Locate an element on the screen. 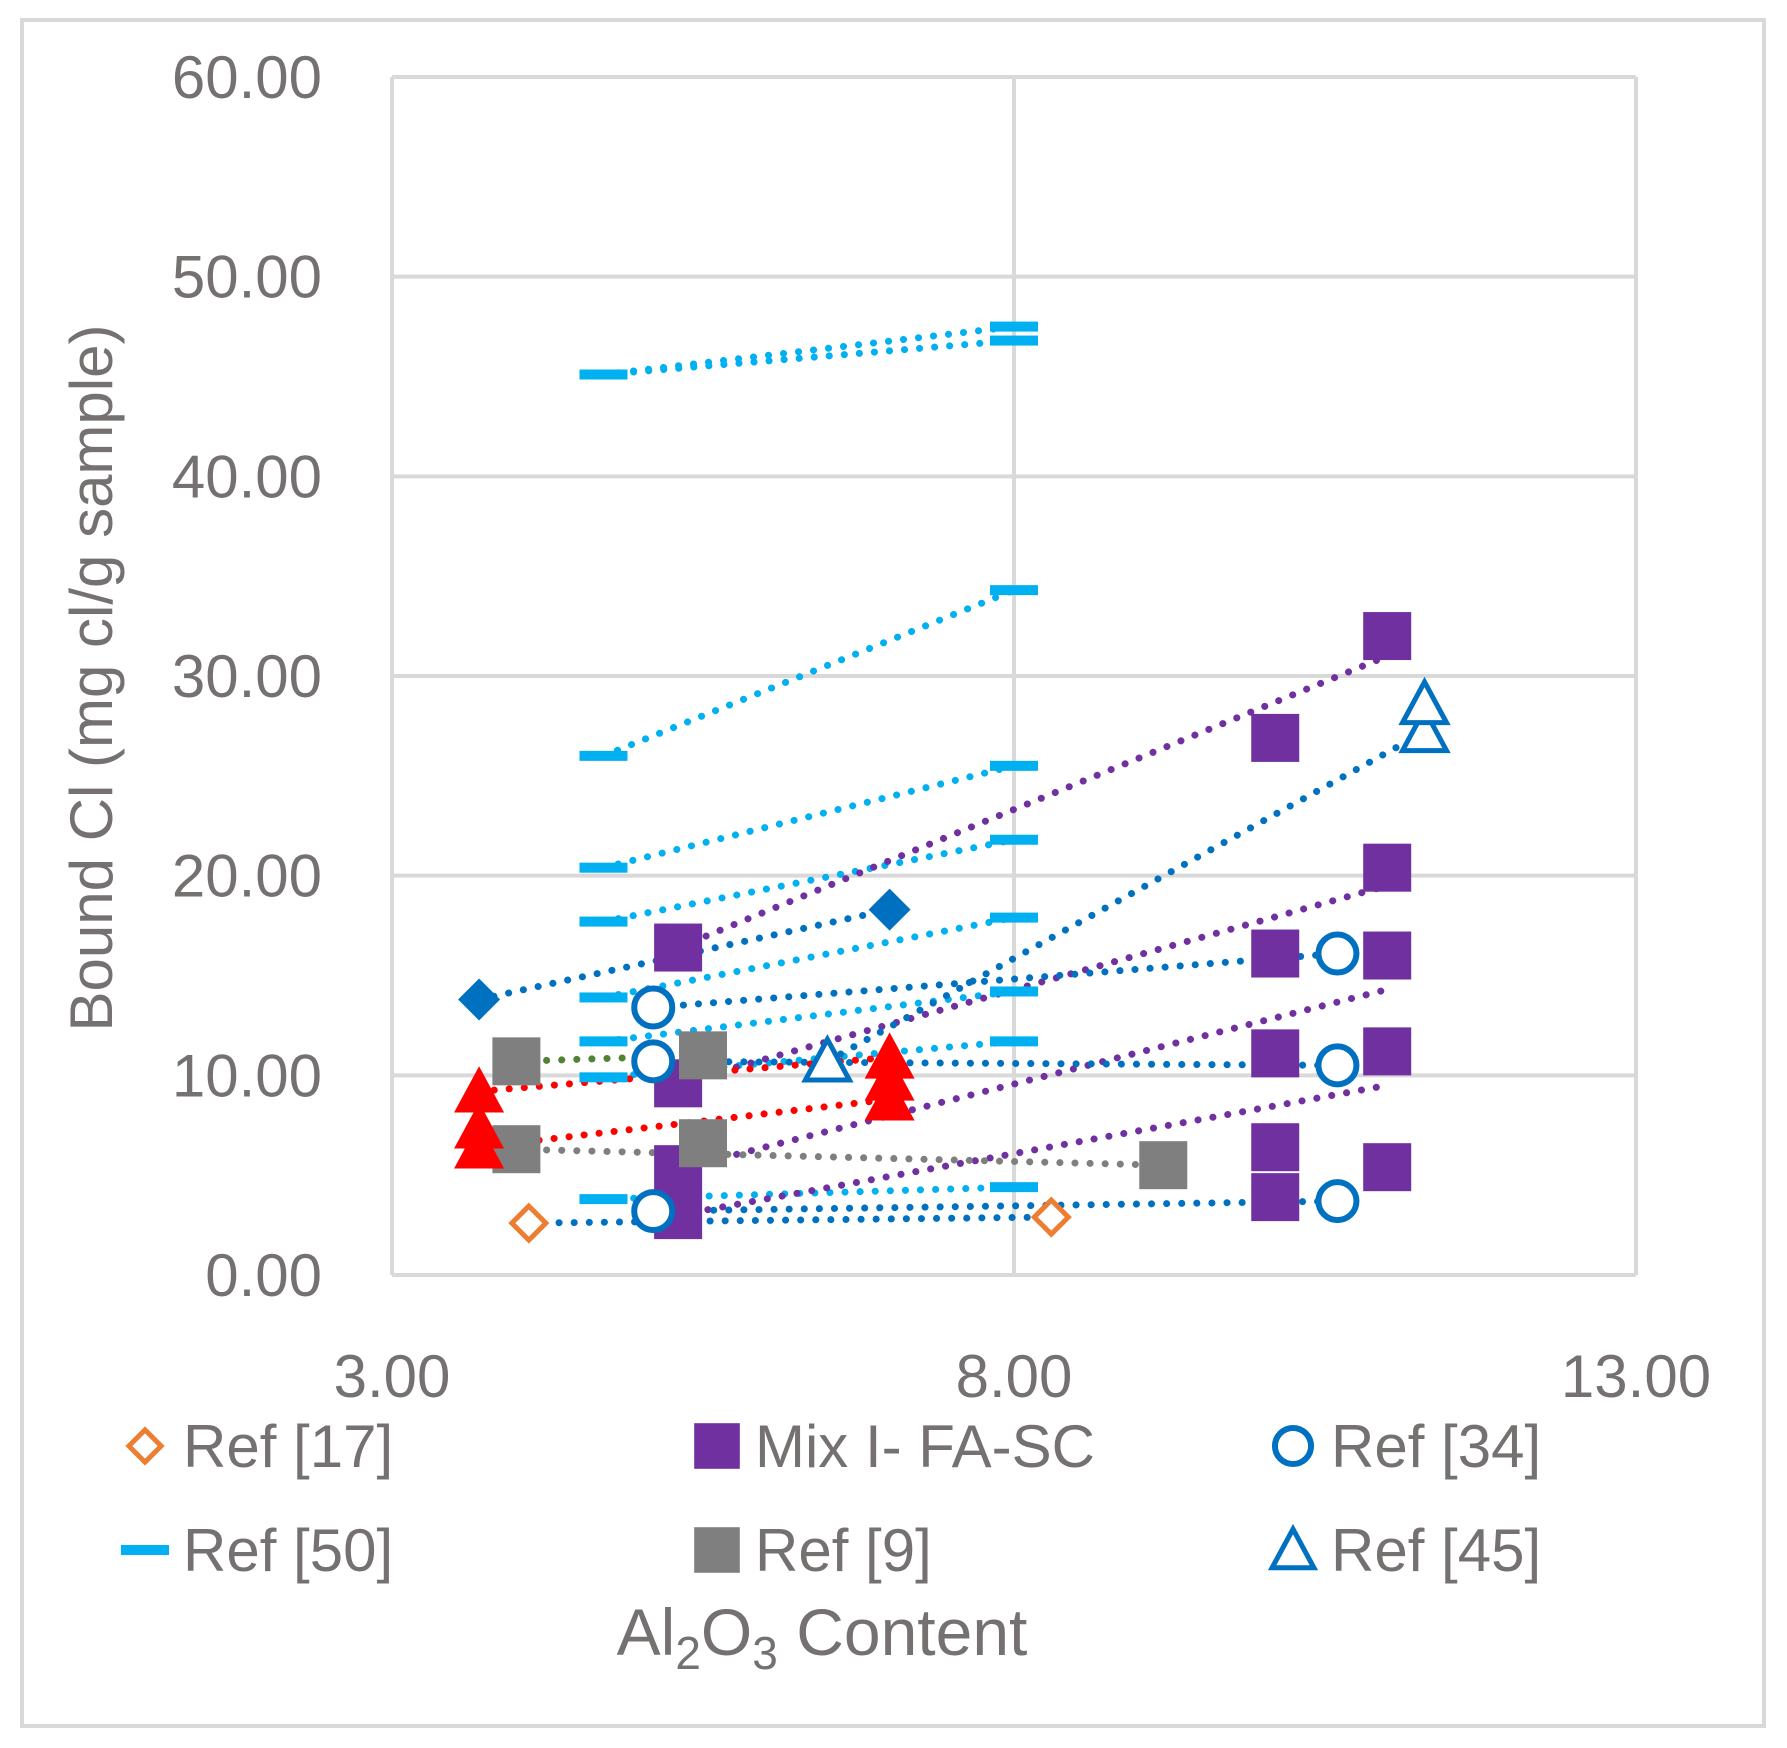  y-tick-label: 60.00 is located at coordinates (247, 77).